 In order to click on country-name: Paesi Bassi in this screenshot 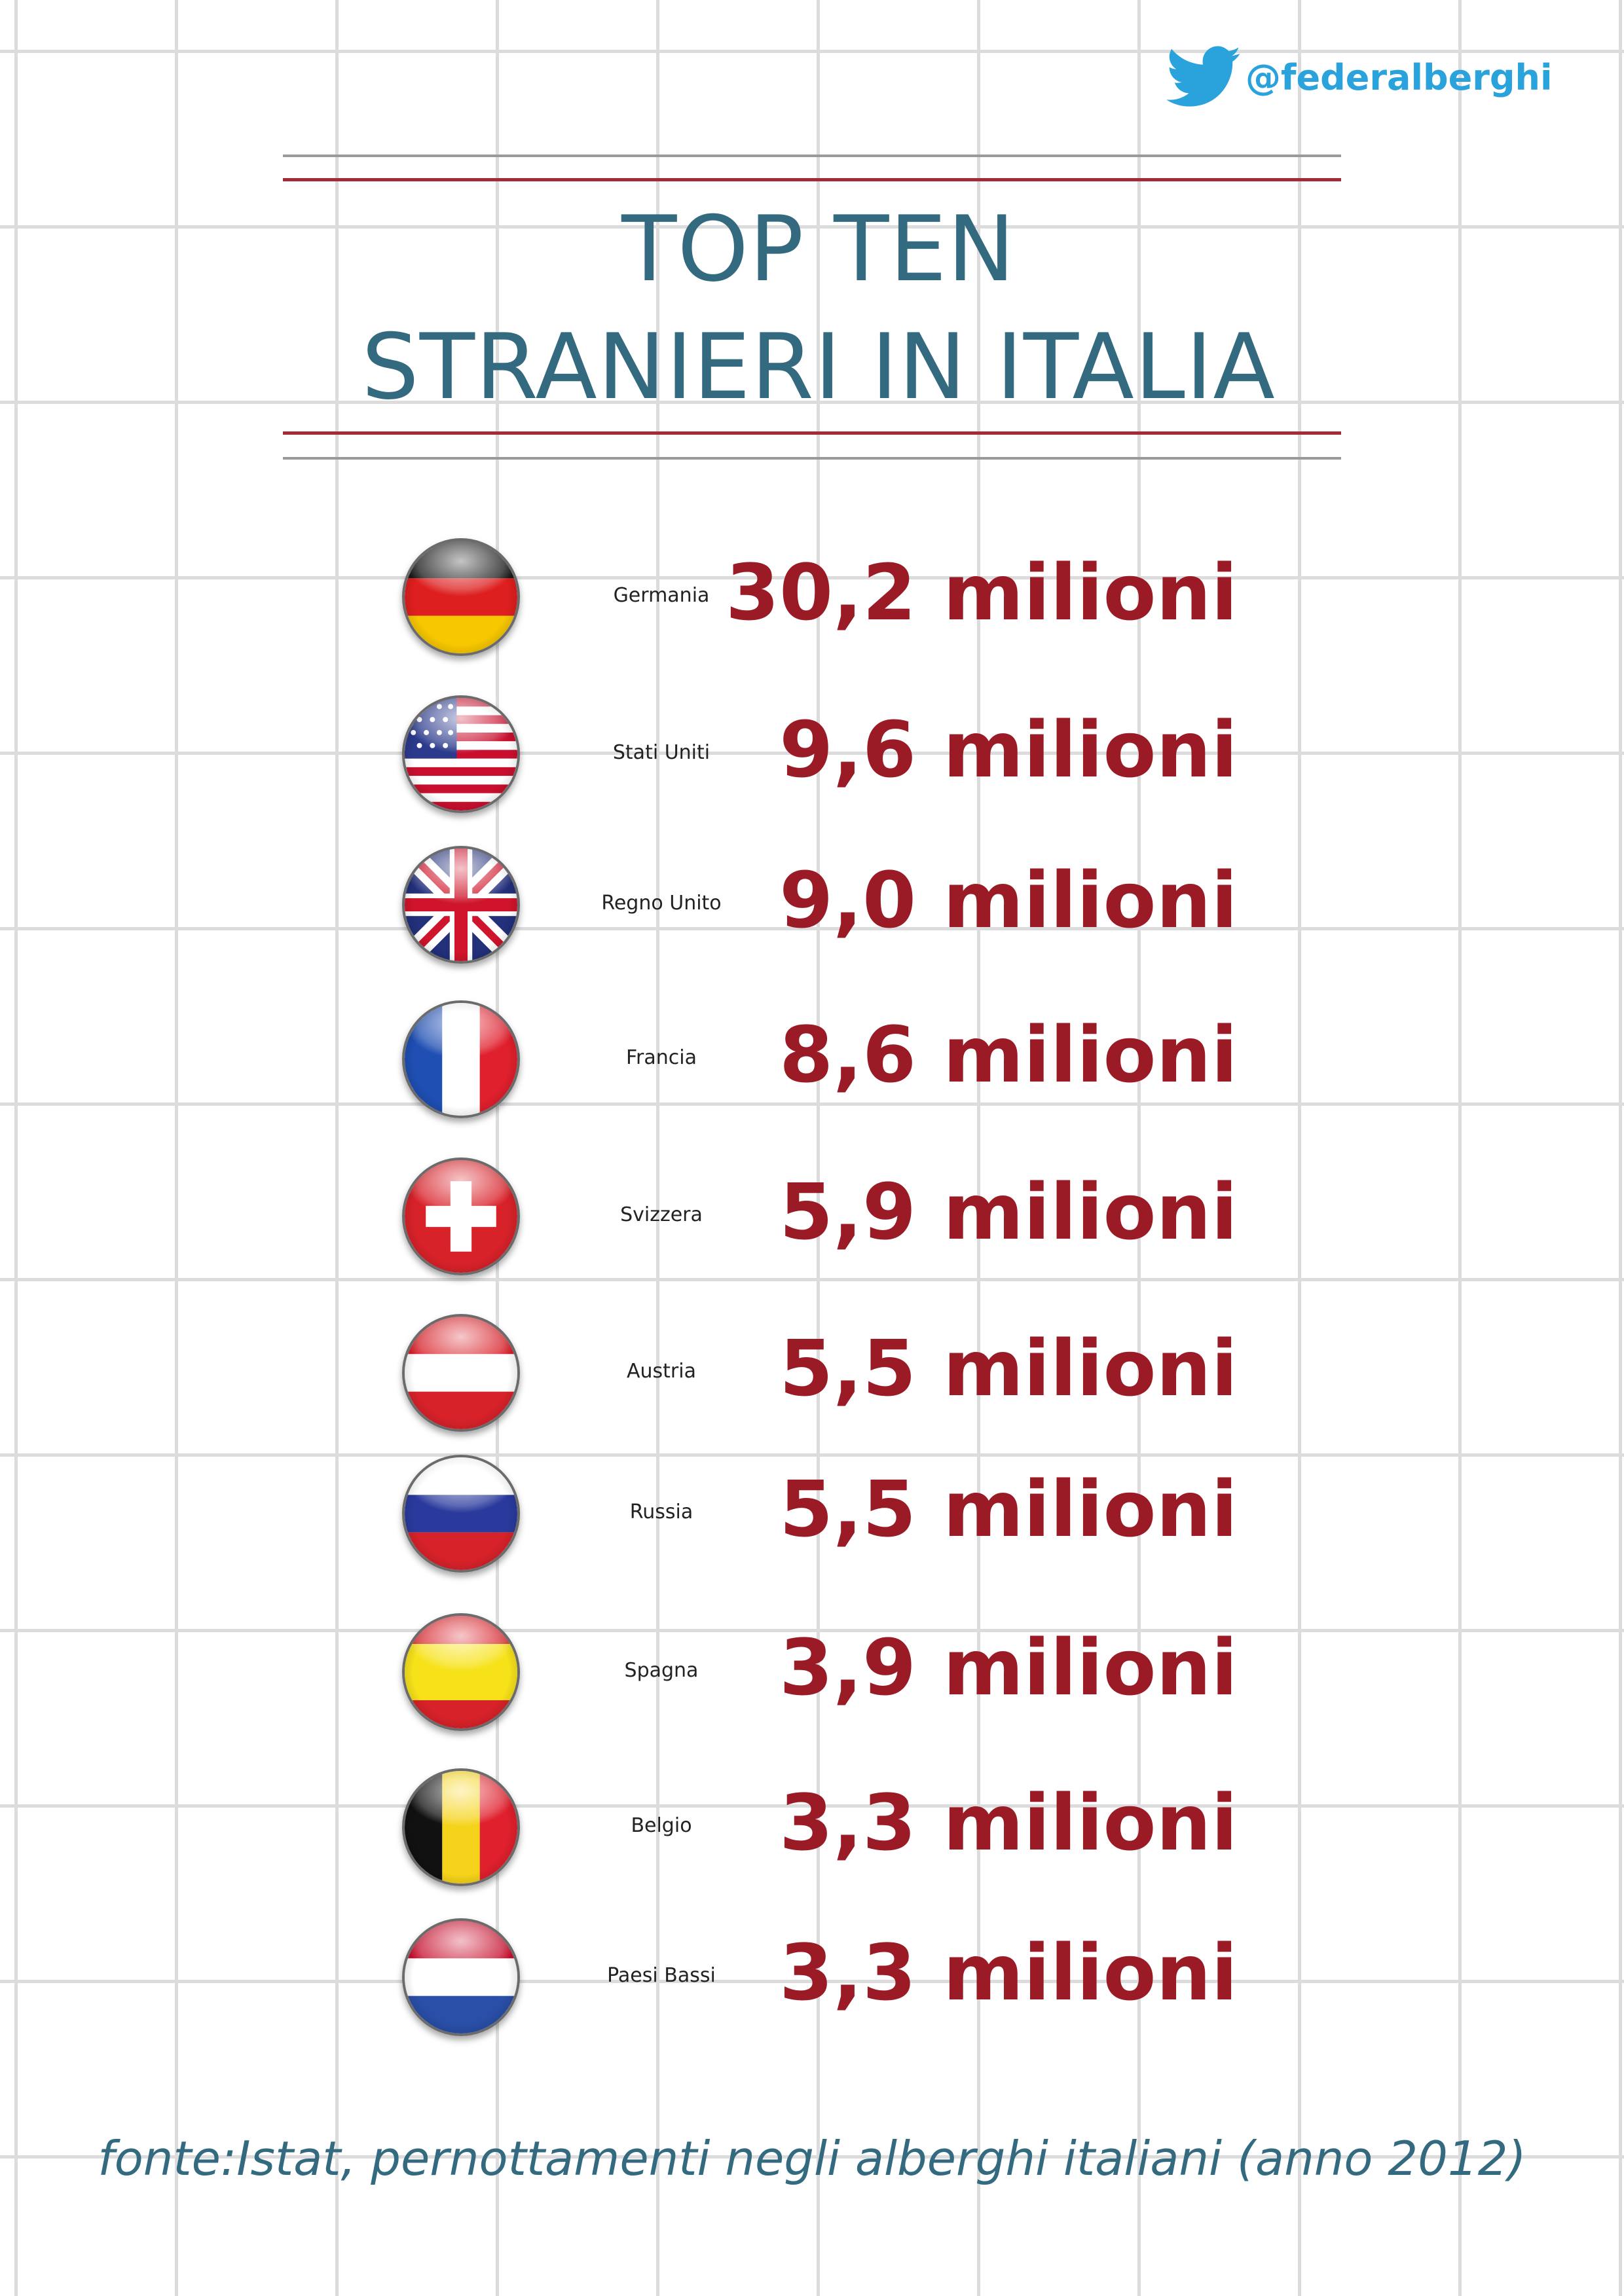, I will do `click(661, 1975)`.